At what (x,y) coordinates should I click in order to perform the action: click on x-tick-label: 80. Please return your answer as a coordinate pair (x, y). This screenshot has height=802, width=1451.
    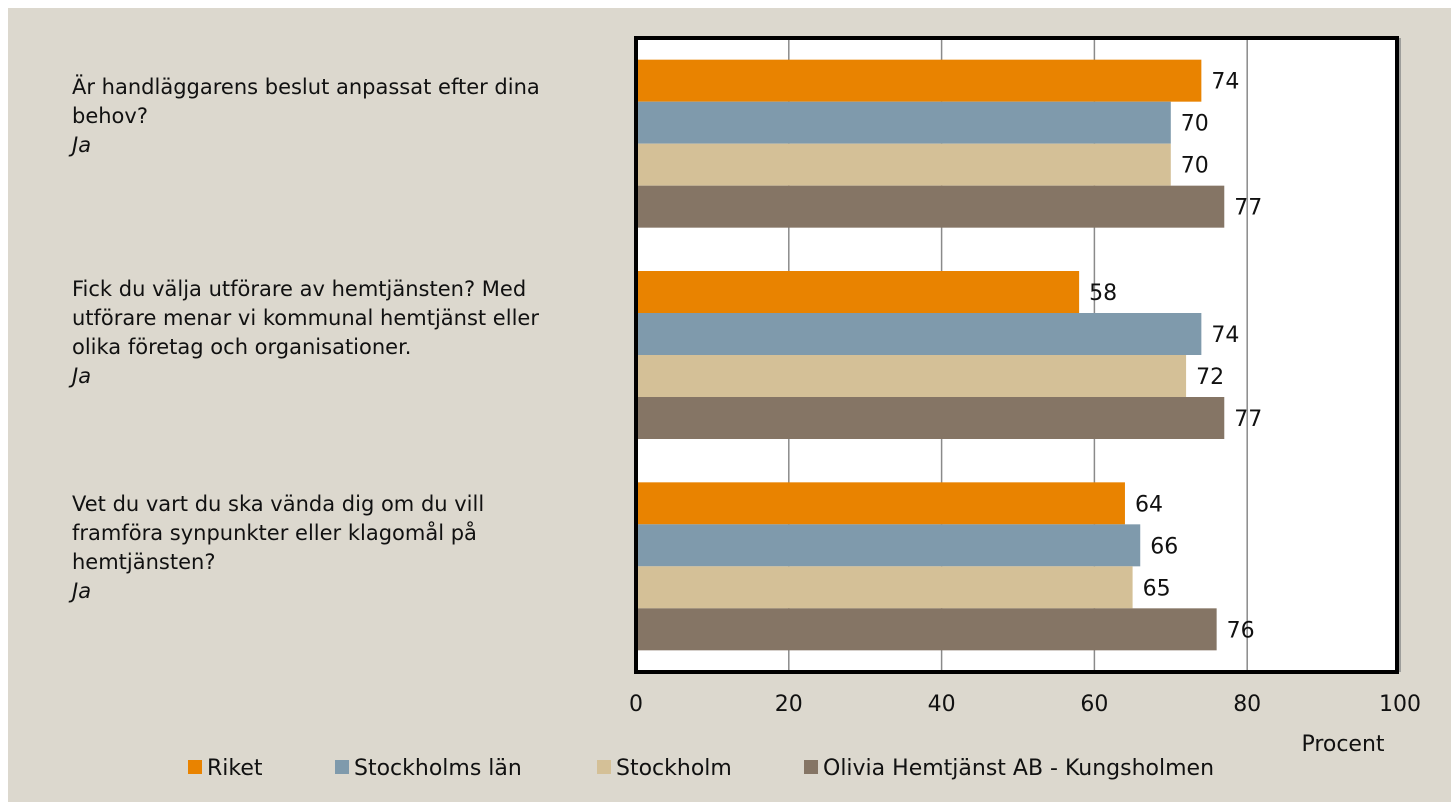
    Looking at the image, I should click on (1247, 704).